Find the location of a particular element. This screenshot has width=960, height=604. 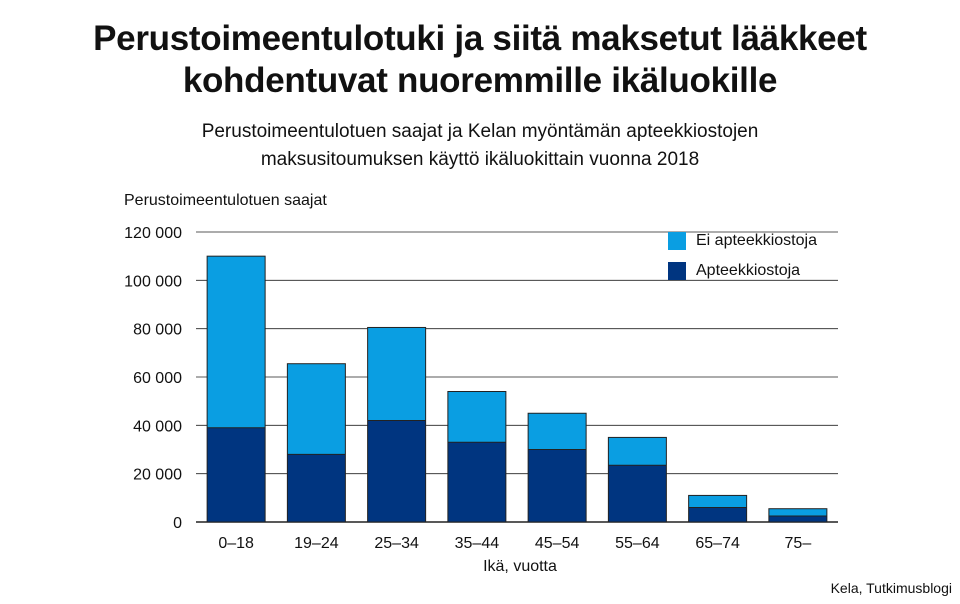

x-tick-label: 25–34 is located at coordinates (396, 543).